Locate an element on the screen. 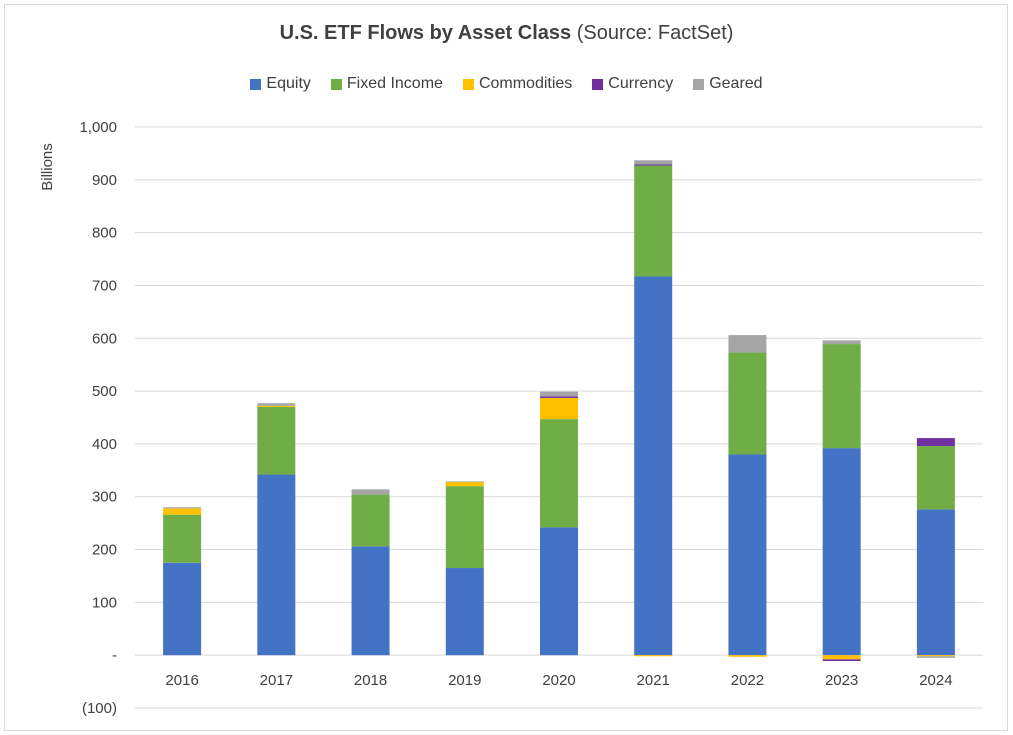 This screenshot has width=1013, height=735. bar-commodities-2019 is located at coordinates (464, 484).